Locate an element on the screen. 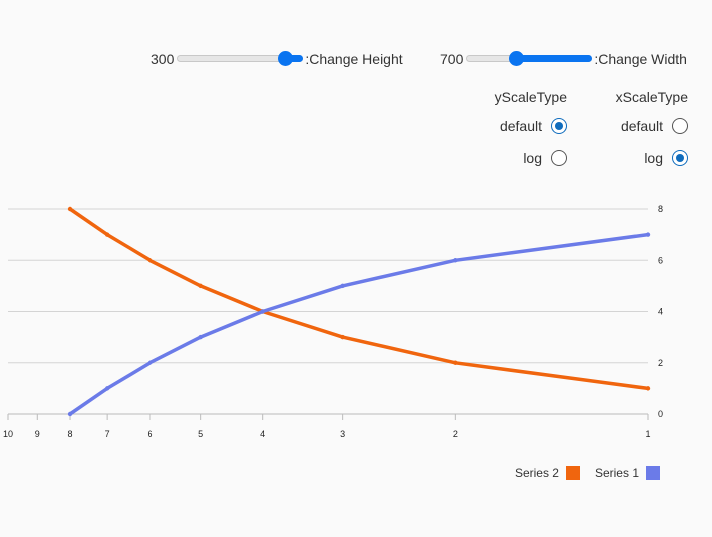 This screenshot has height=537, width=712. x-scale-log-radio is located at coordinates (680, 158).